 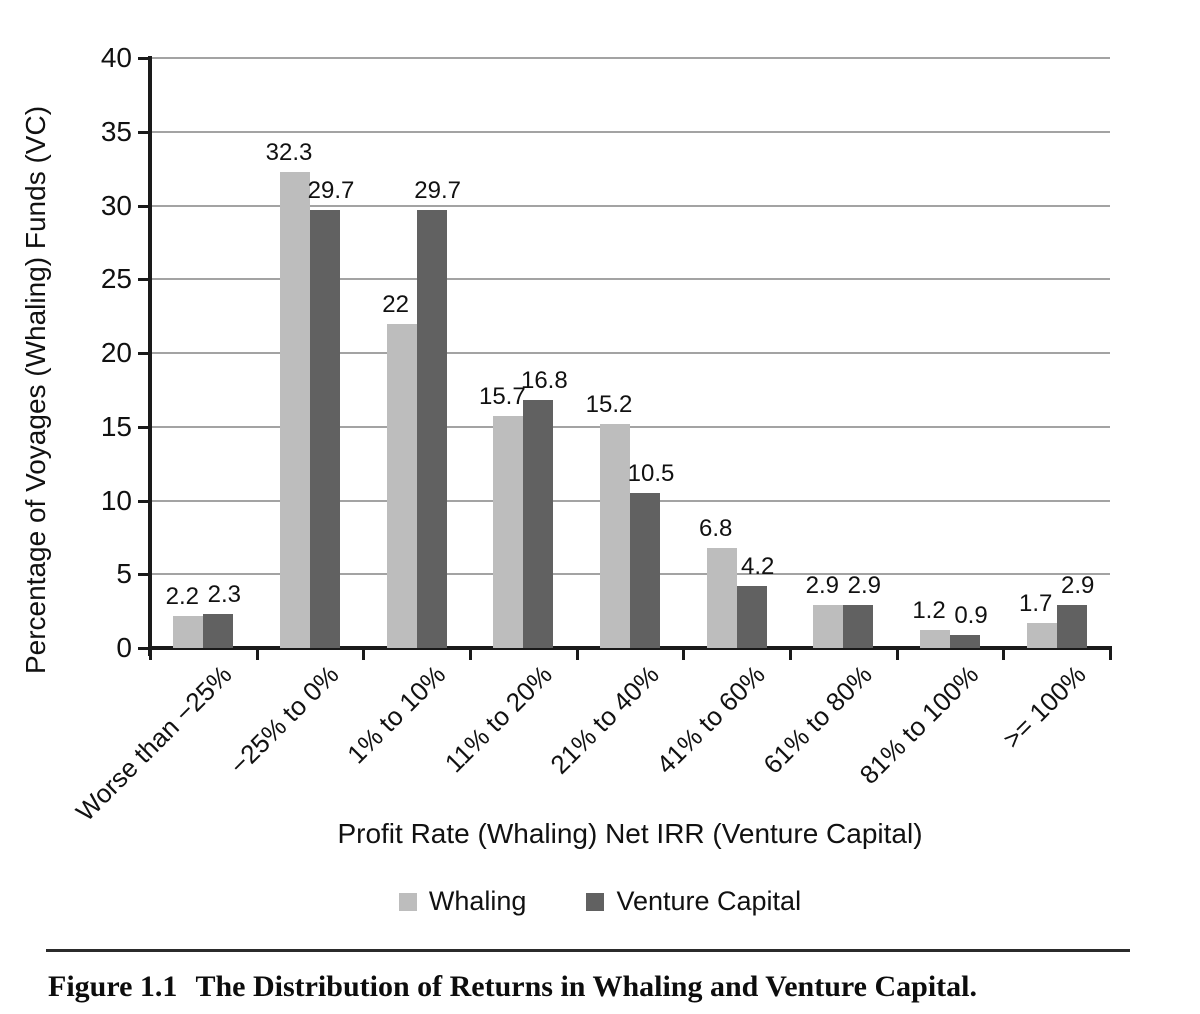 What do you see at coordinates (116, 279) in the screenshot?
I see `y-tick-label: 25` at bounding box center [116, 279].